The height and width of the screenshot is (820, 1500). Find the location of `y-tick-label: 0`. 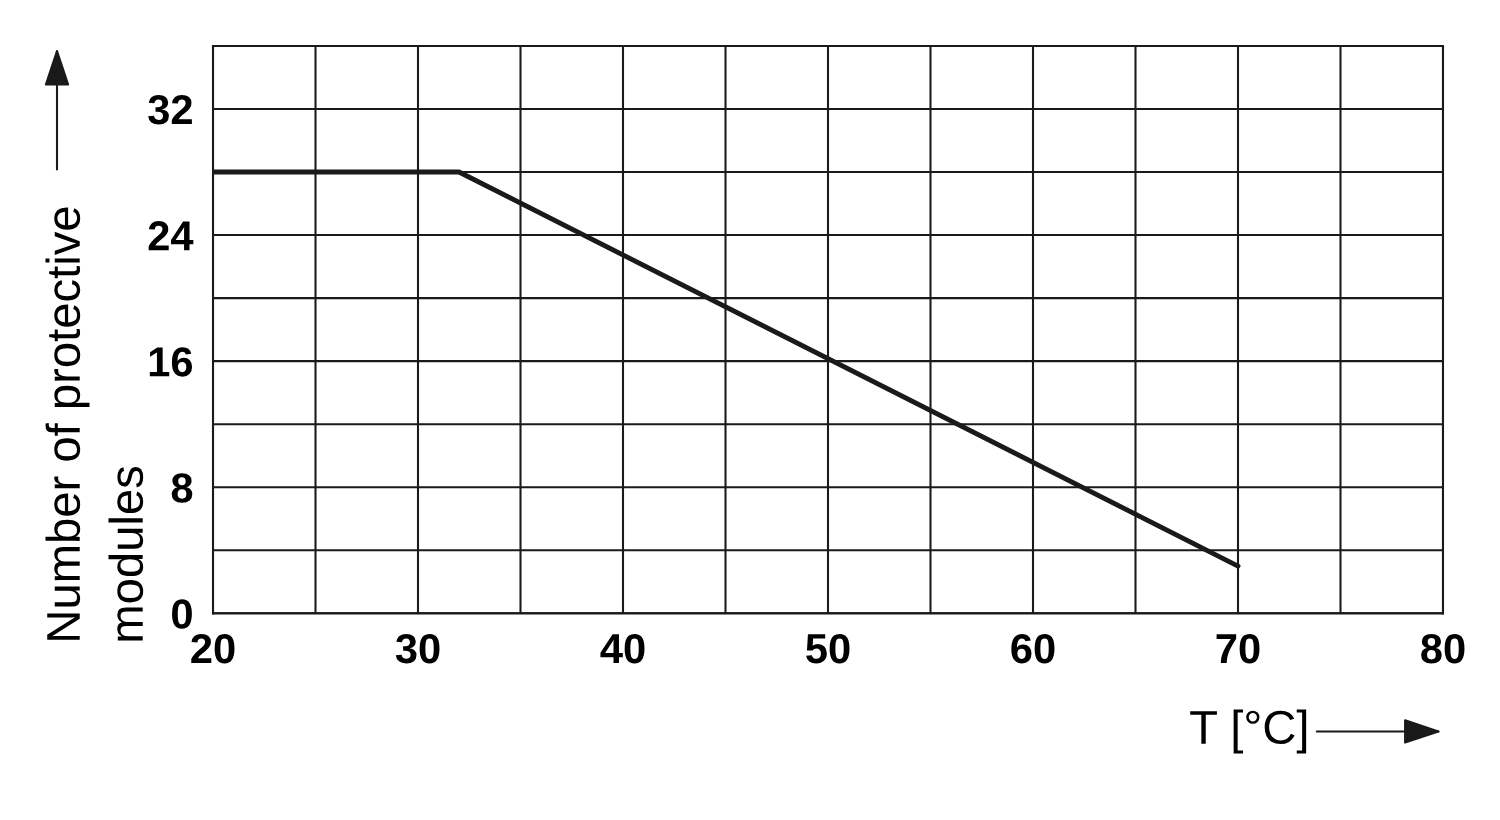

y-tick-label: 0 is located at coordinates (182, 614).